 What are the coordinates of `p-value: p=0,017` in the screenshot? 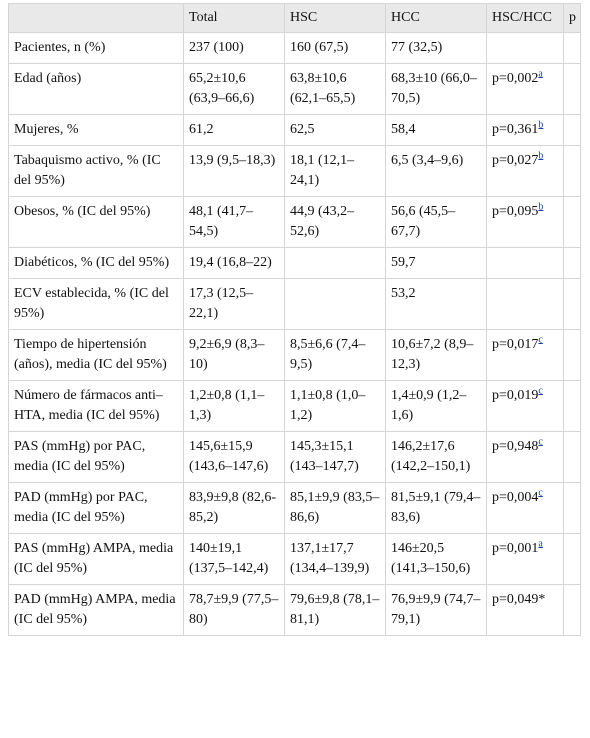 It's located at (515, 344).